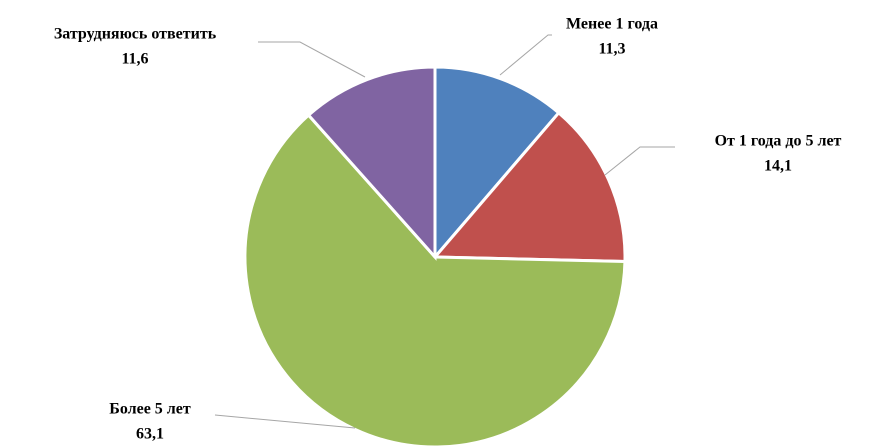  Describe the element at coordinates (612, 24) in the screenshot. I see `category-label: Менее 1 года` at that location.